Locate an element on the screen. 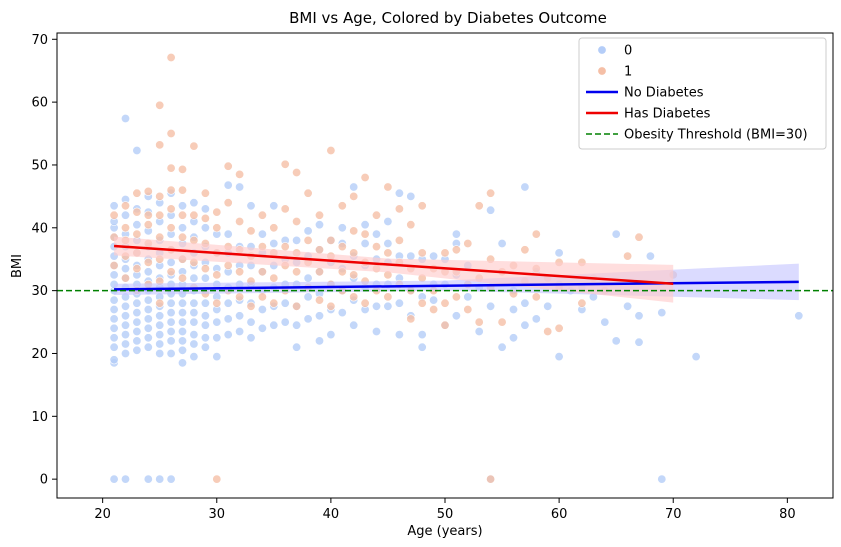 The width and height of the screenshot is (841, 547). y-tick-label: 10 is located at coordinates (39, 417).